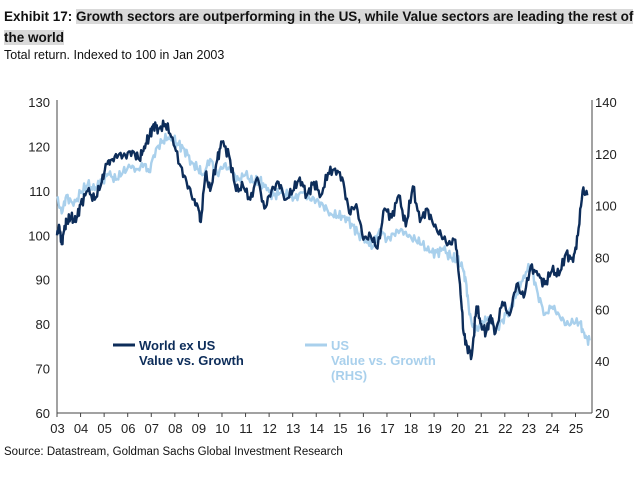  I want to click on x-tick-label: 19, so click(434, 428).